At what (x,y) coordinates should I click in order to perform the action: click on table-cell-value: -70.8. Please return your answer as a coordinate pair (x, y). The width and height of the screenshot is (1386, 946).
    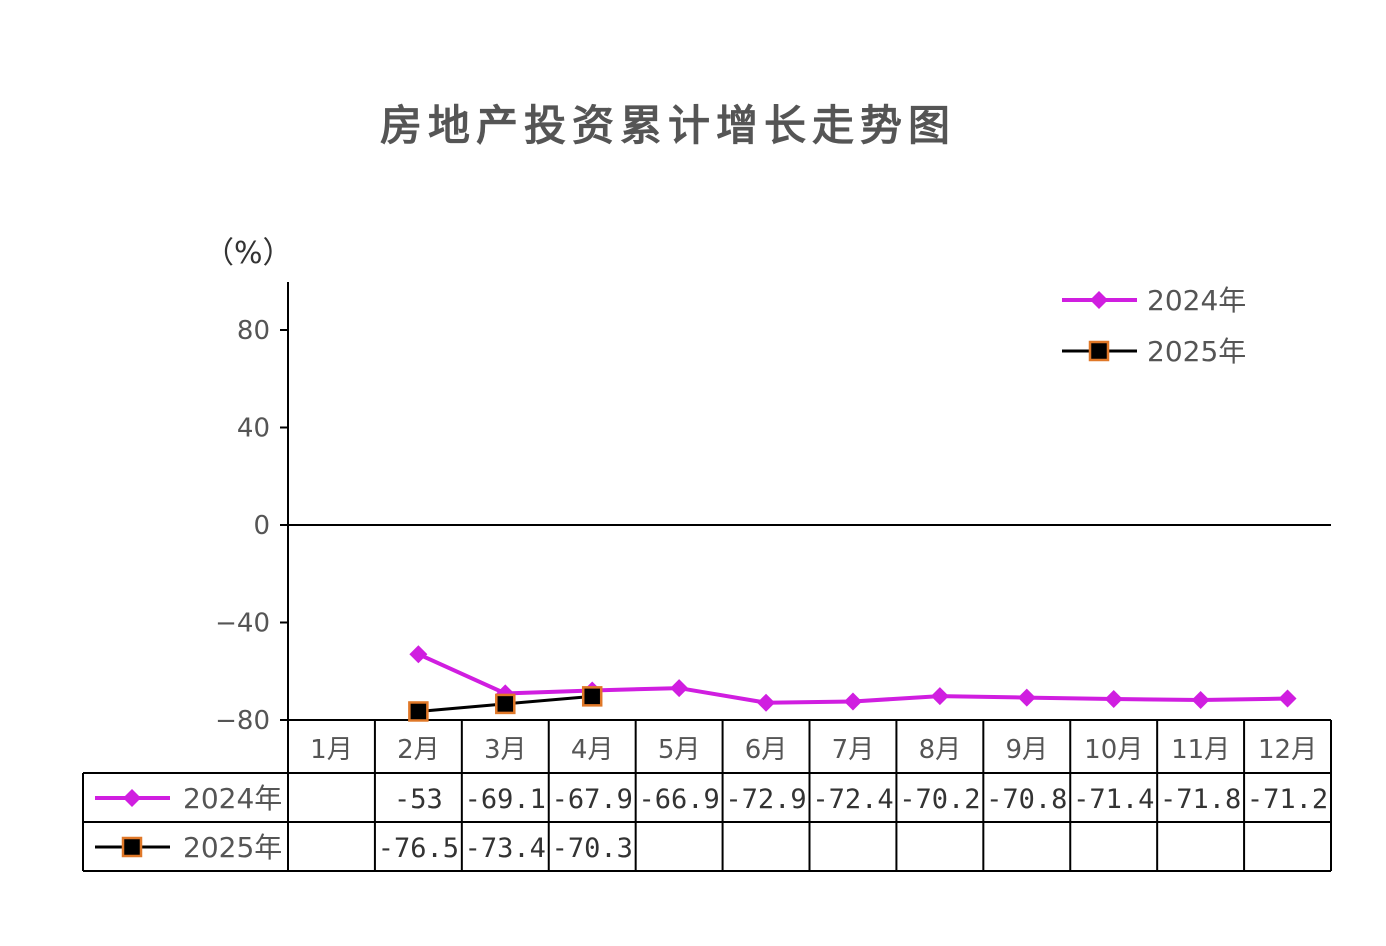
    Looking at the image, I should click on (1026, 799).